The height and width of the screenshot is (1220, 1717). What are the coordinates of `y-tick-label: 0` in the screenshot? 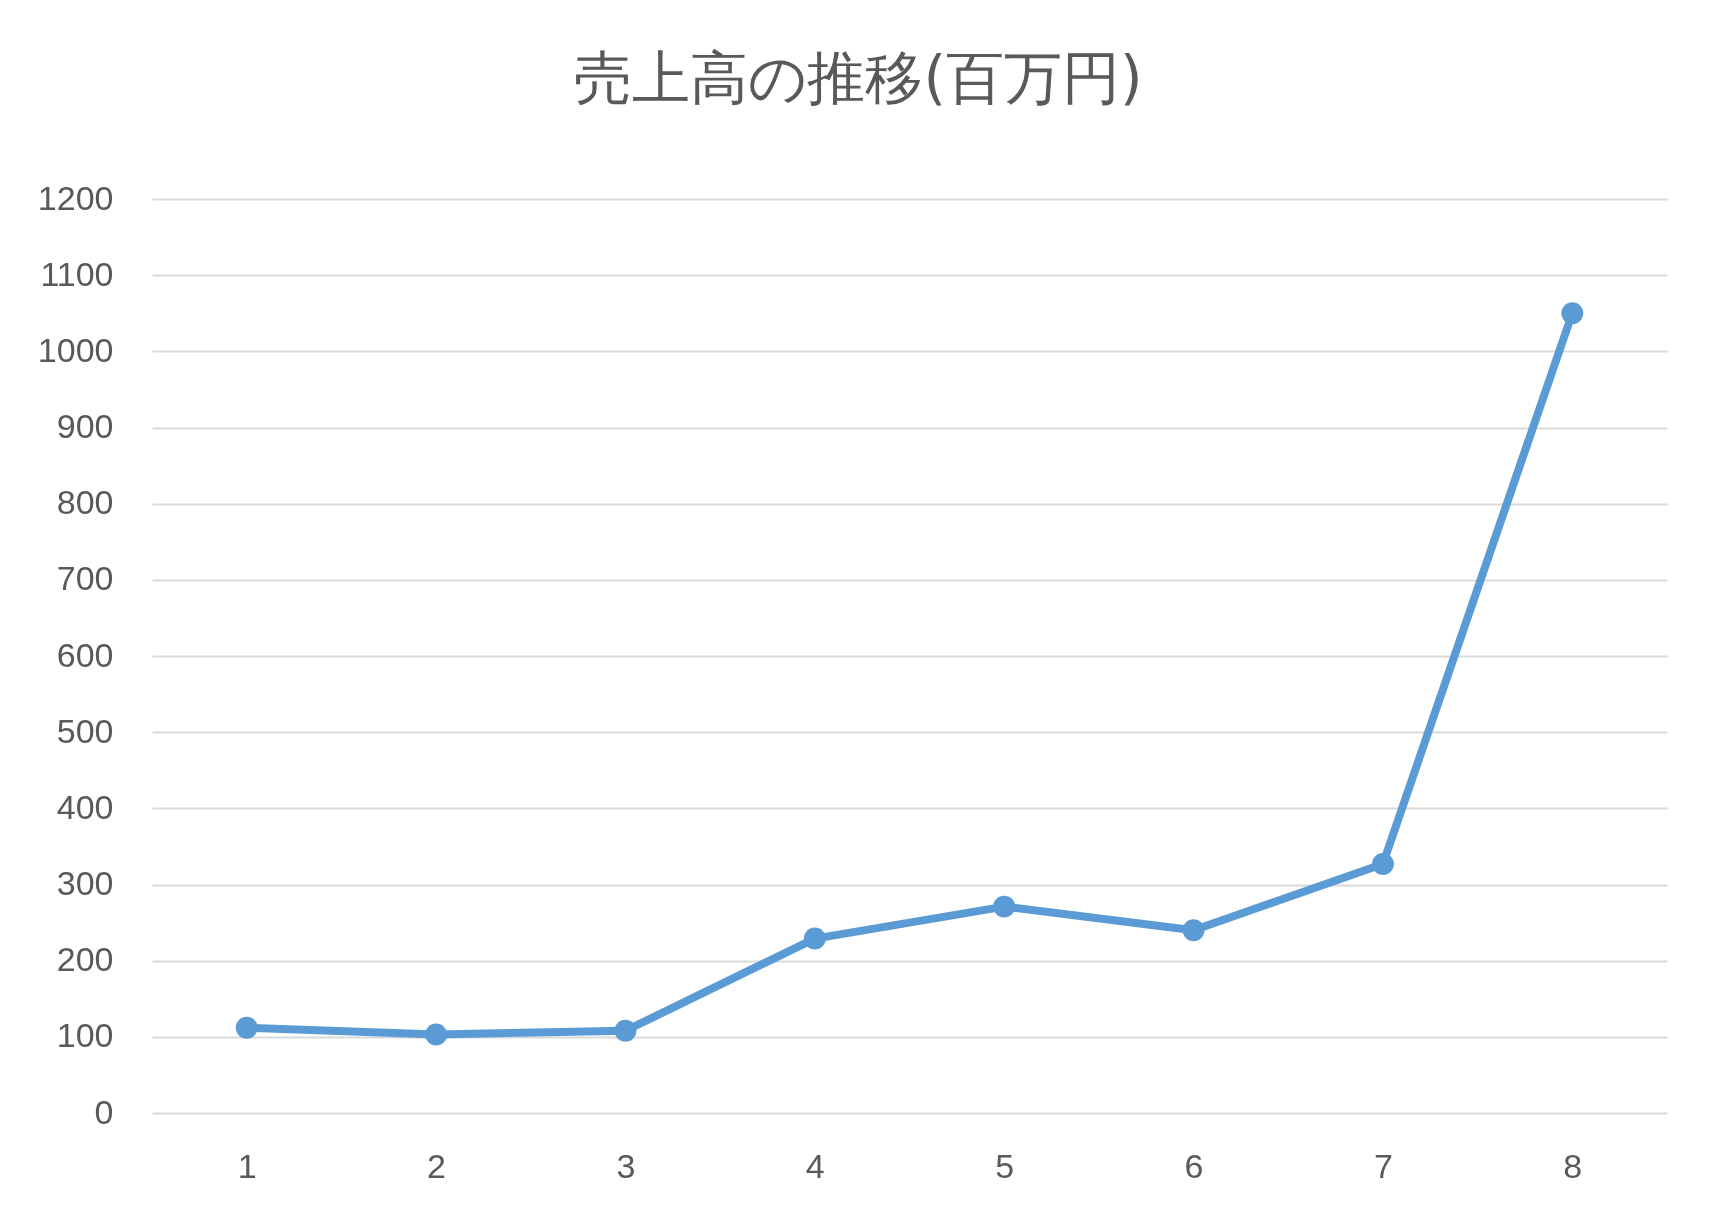 It's located at (104, 1111).